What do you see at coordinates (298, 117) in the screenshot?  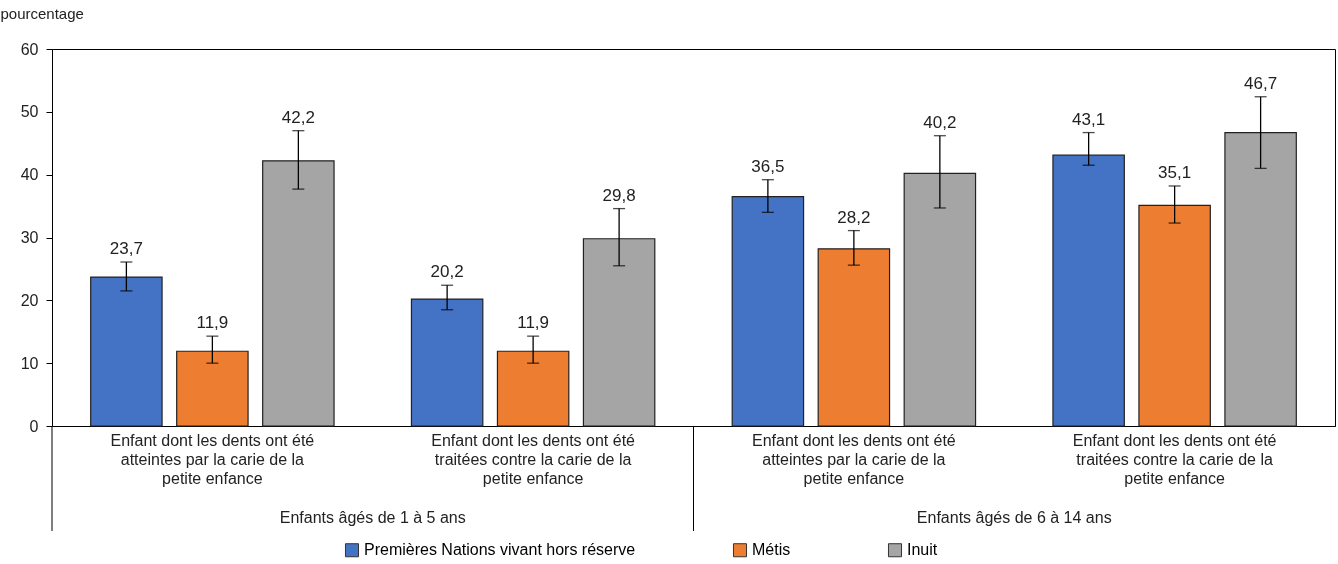 I see `data-label: 42,2` at bounding box center [298, 117].